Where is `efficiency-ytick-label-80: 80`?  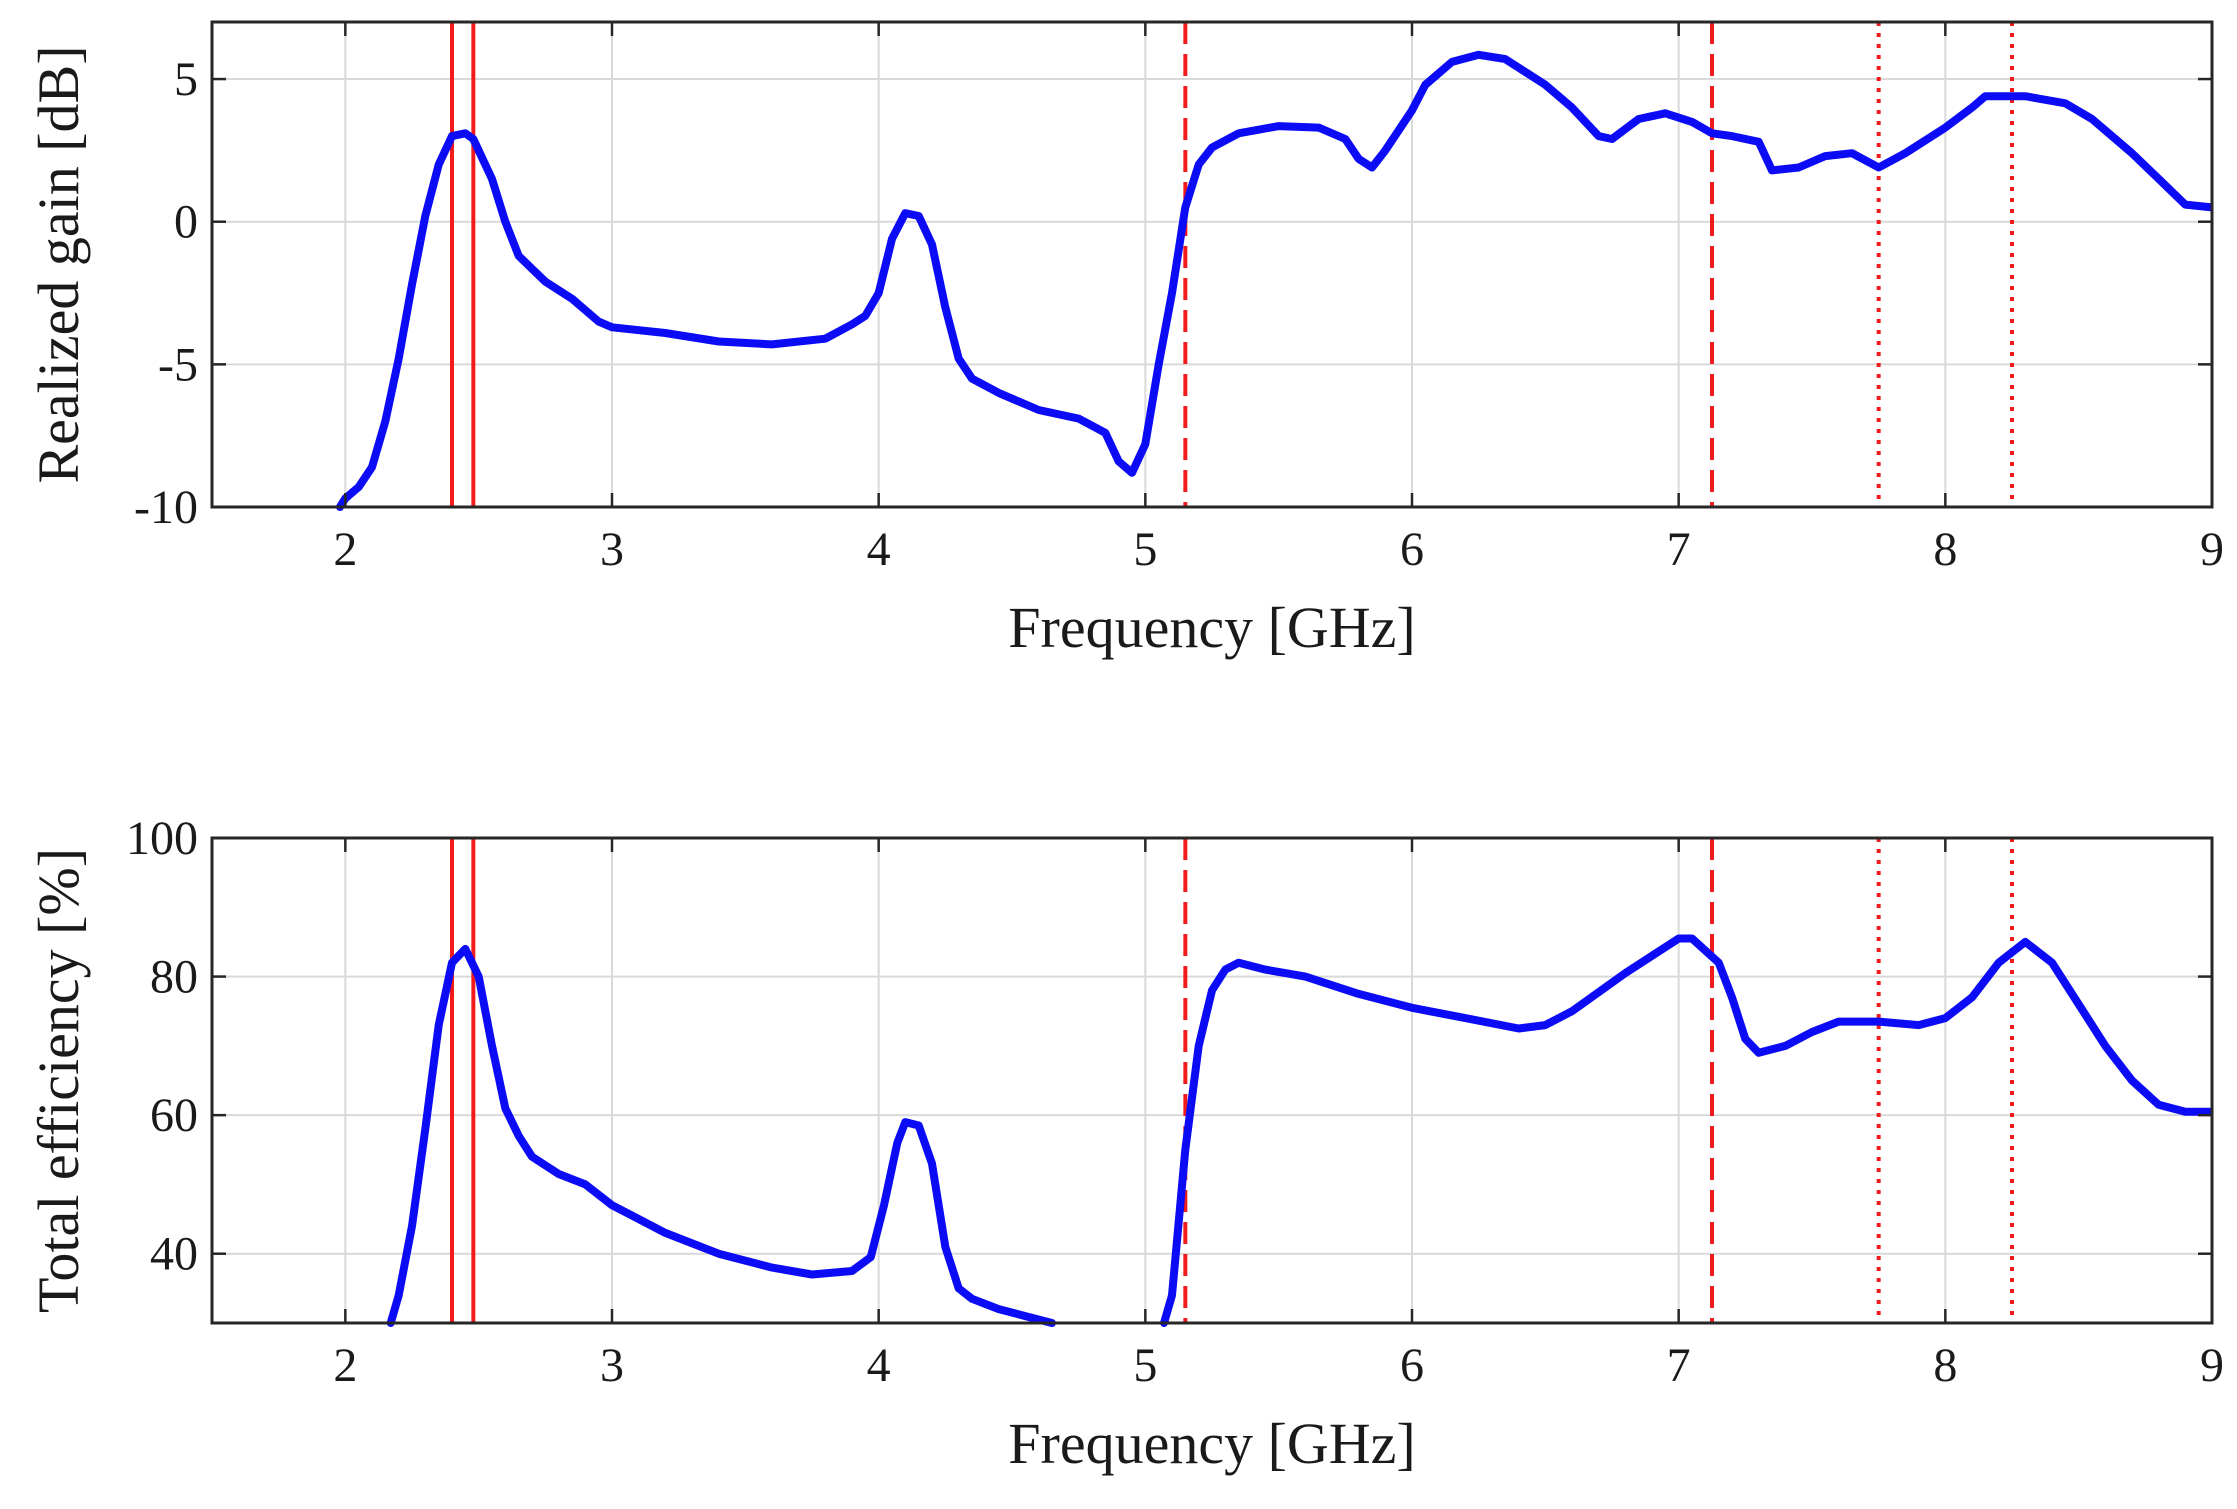
efficiency-ytick-label-80: 80 is located at coordinates (174, 977).